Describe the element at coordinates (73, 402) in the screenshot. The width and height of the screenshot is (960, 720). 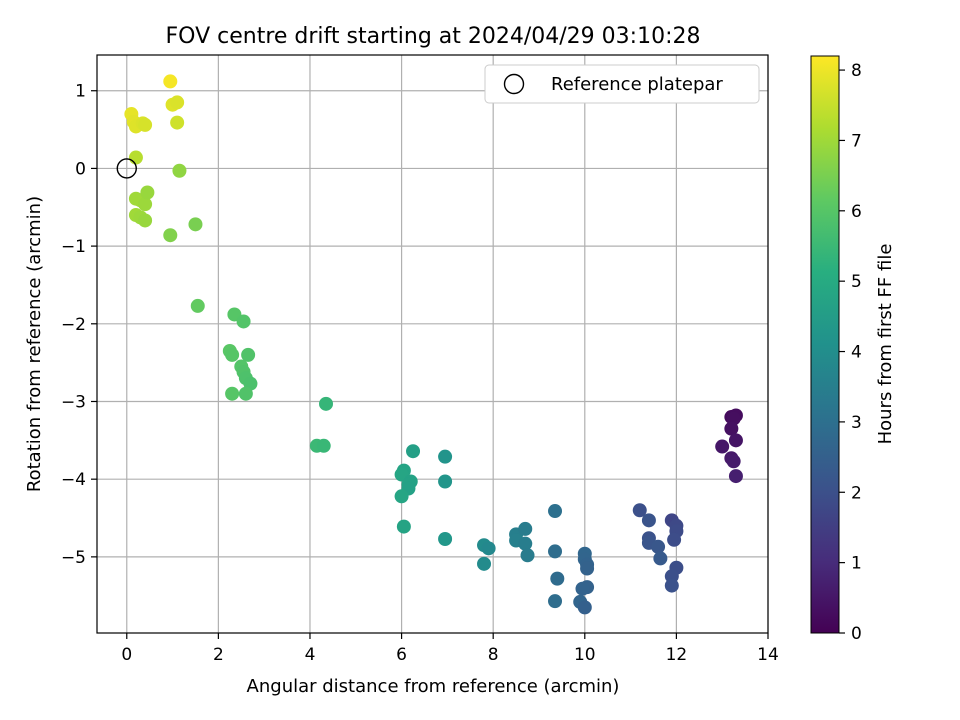
I see `y-tick-label: −3` at that location.